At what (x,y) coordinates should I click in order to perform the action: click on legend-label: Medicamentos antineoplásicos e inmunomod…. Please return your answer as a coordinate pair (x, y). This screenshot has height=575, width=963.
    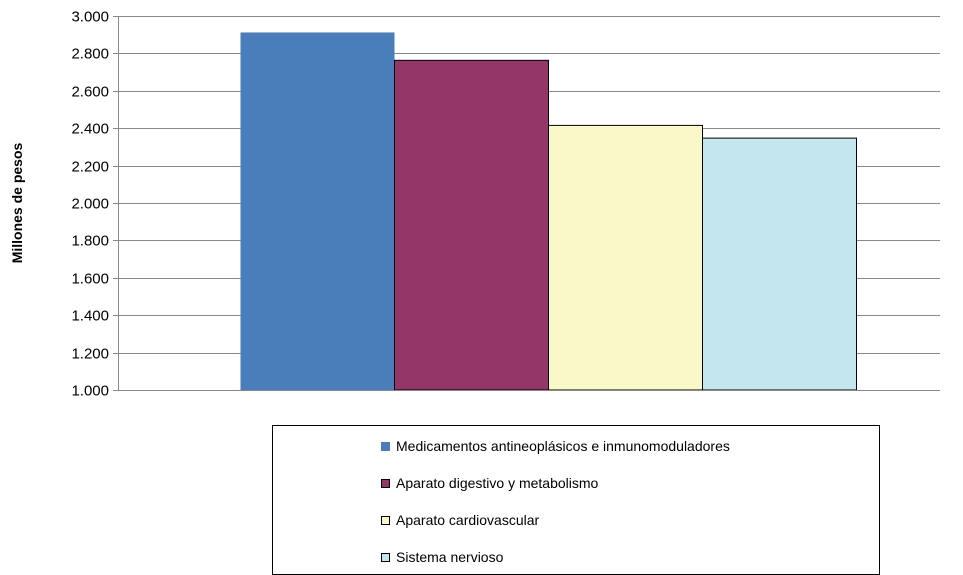
    Looking at the image, I should click on (563, 446).